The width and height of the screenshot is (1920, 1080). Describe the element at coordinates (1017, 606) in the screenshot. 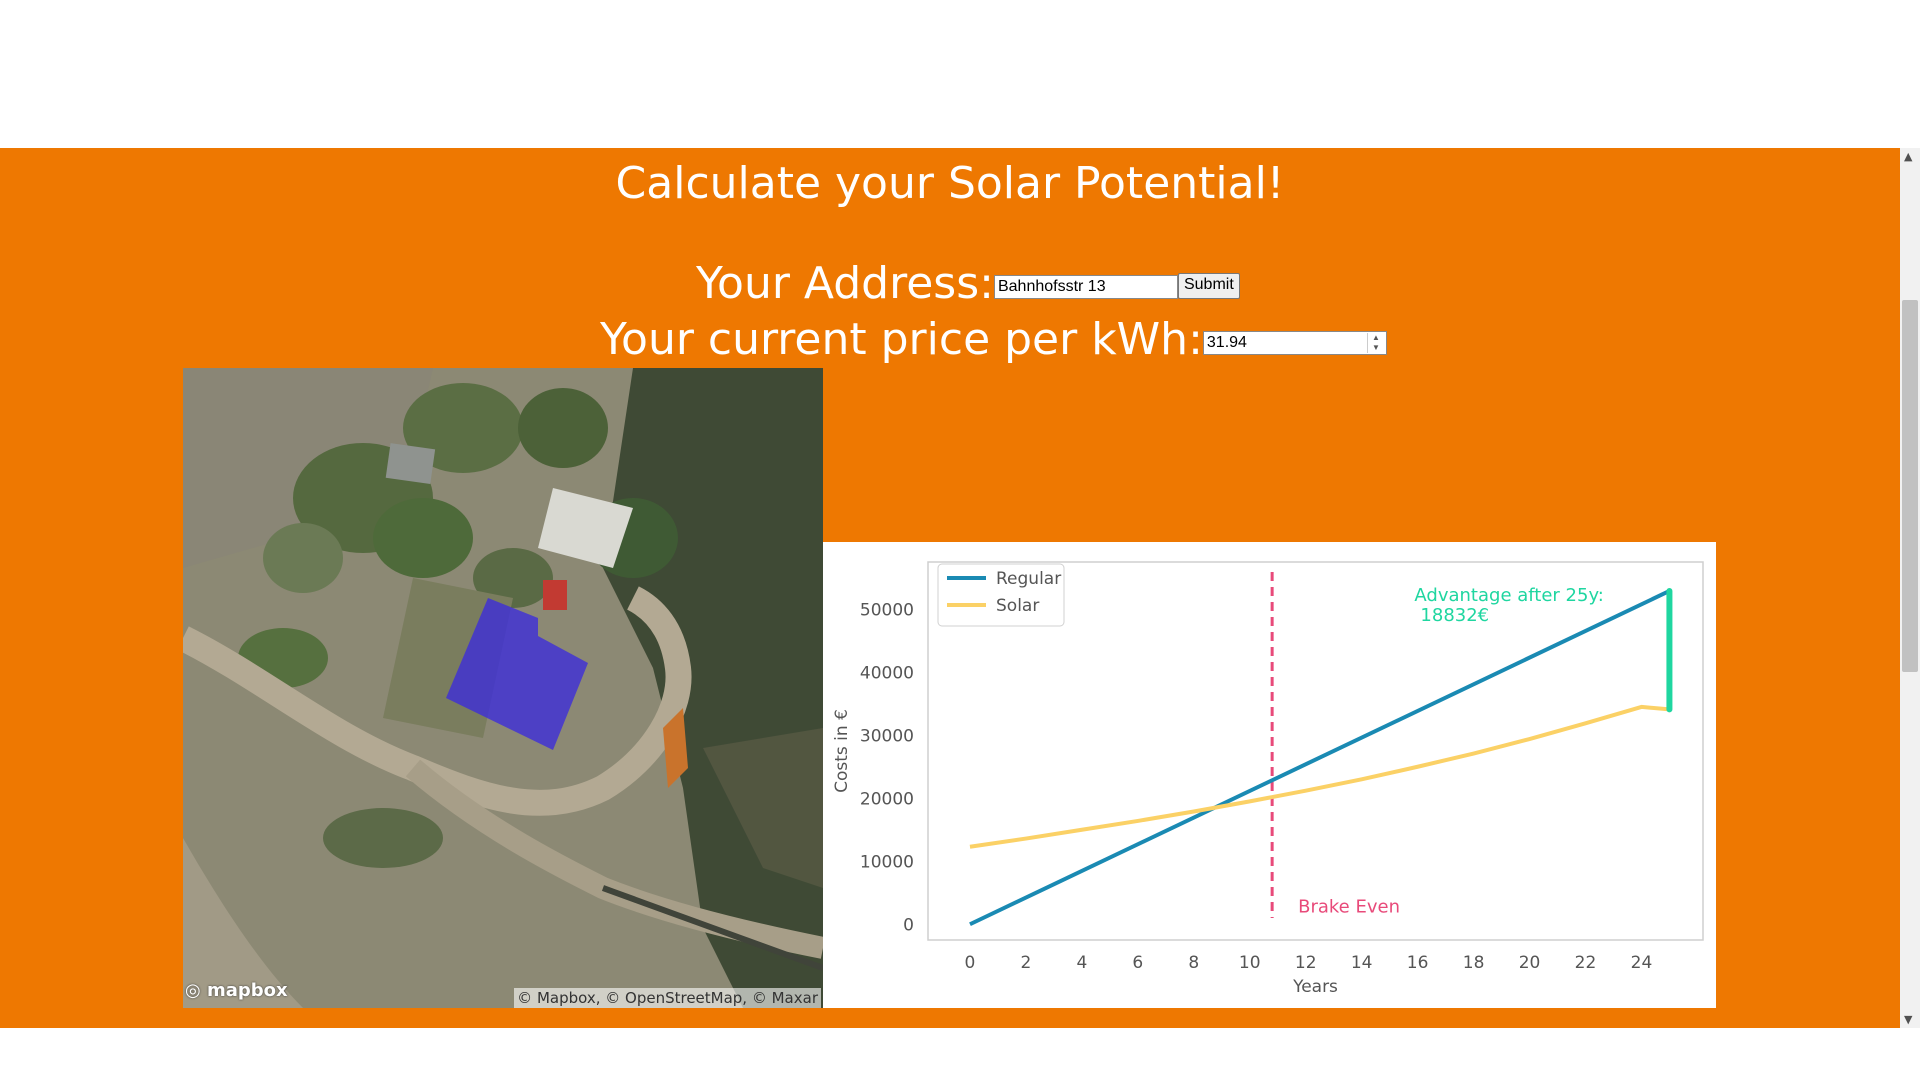

I see `legend-label-solar: Solar` at that location.